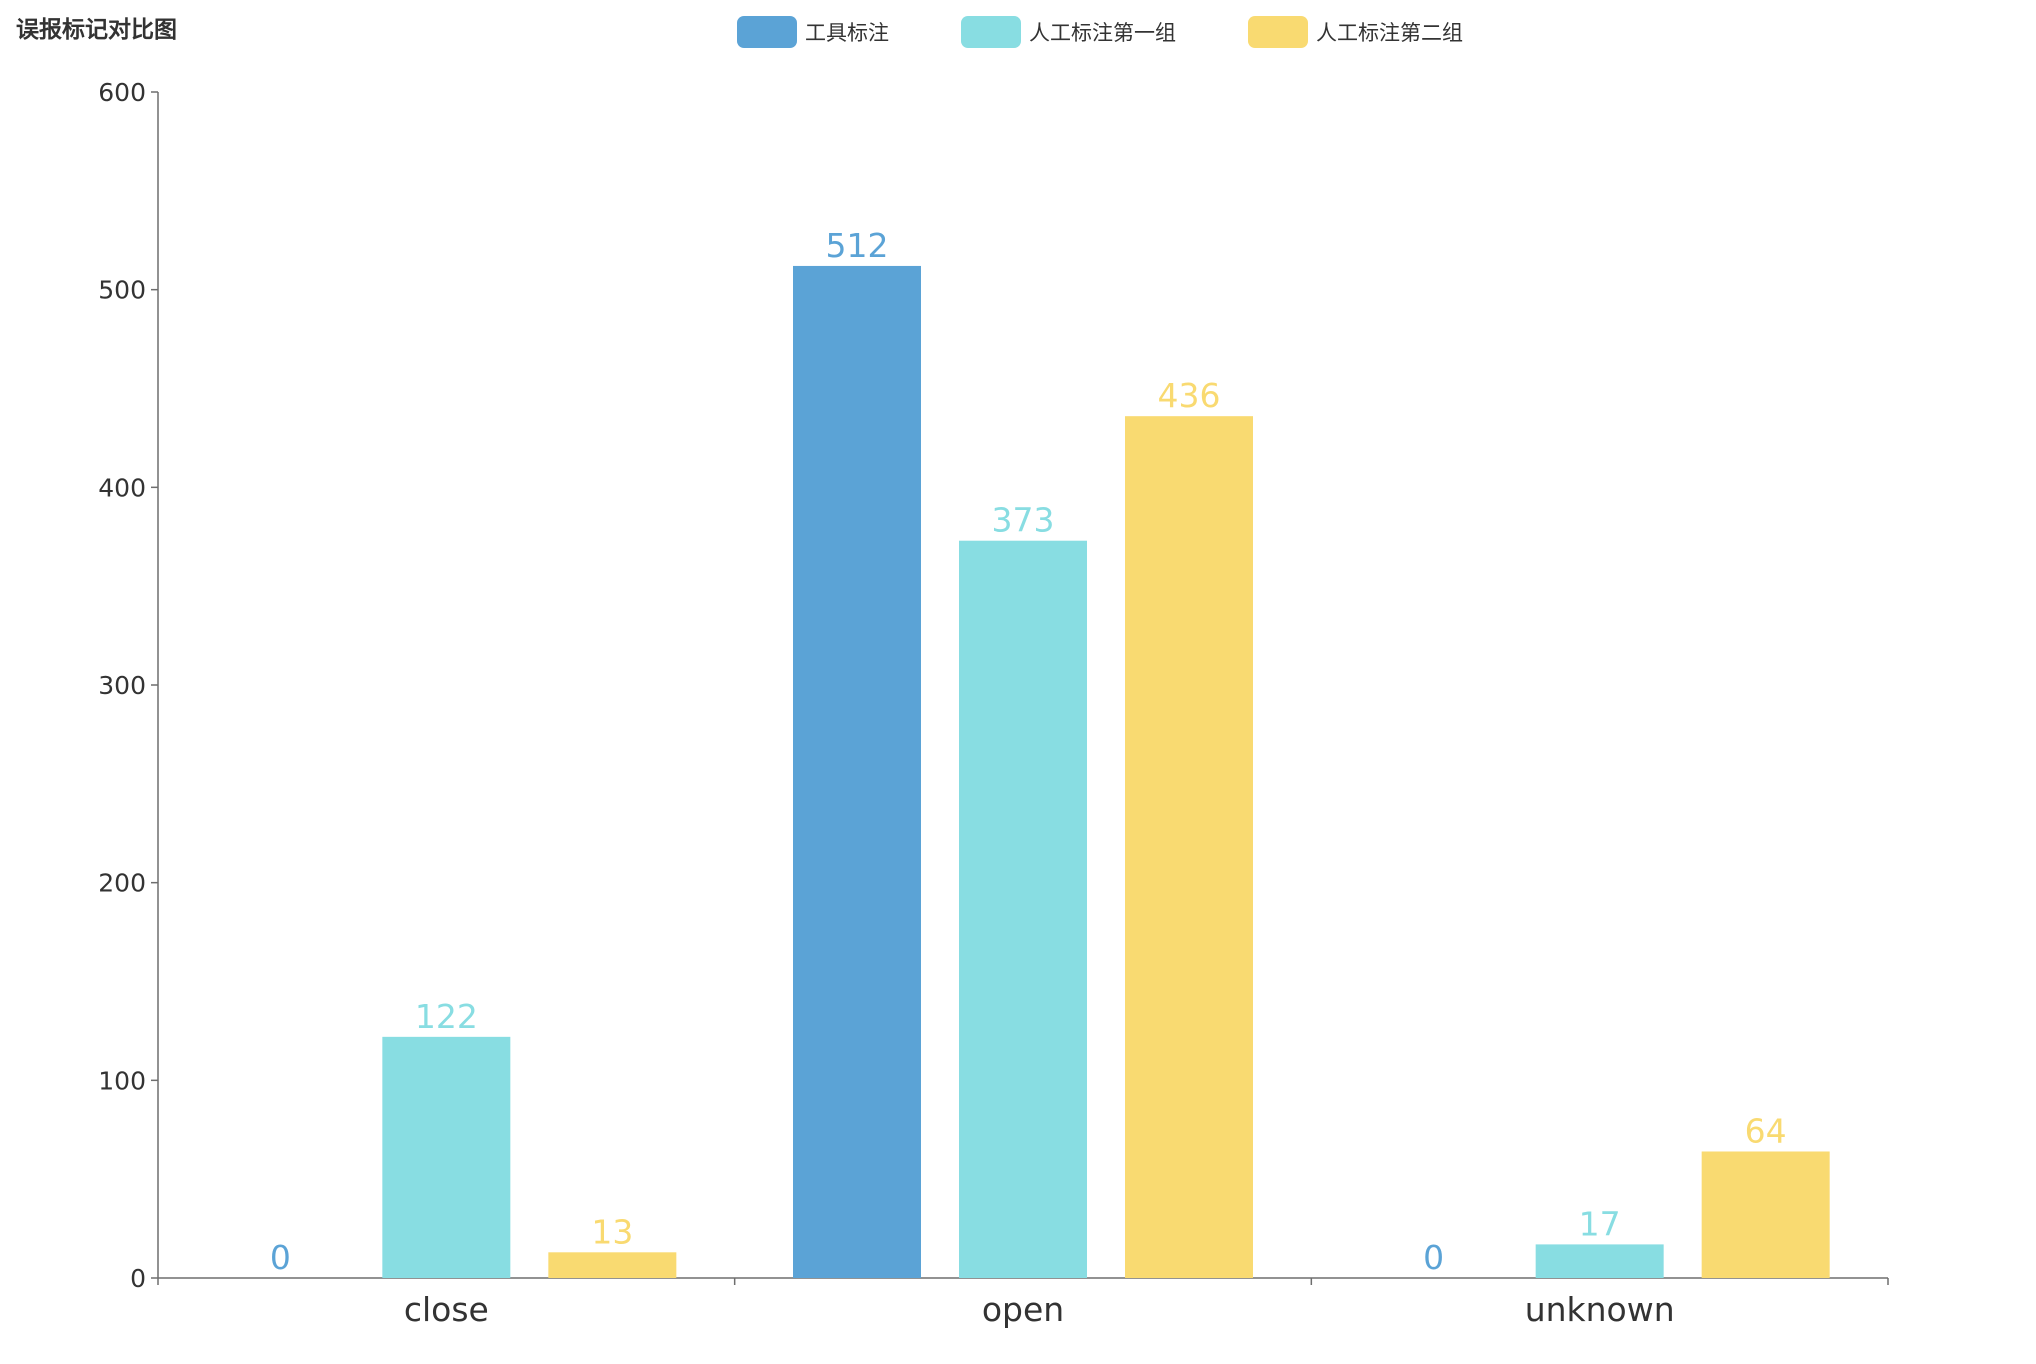  What do you see at coordinates (122, 92) in the screenshot?
I see `y-tick-label: 600` at bounding box center [122, 92].